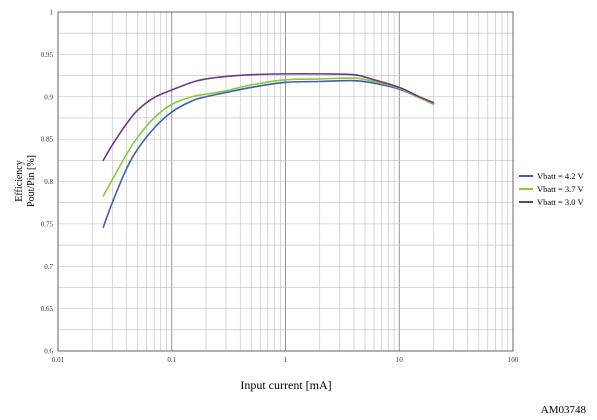 This screenshot has width=597, height=420. I want to click on legend: Vbatt = 4.2 V Vbatt = 3.7 V Vbatt = 3.0 V, so click(552, 189).